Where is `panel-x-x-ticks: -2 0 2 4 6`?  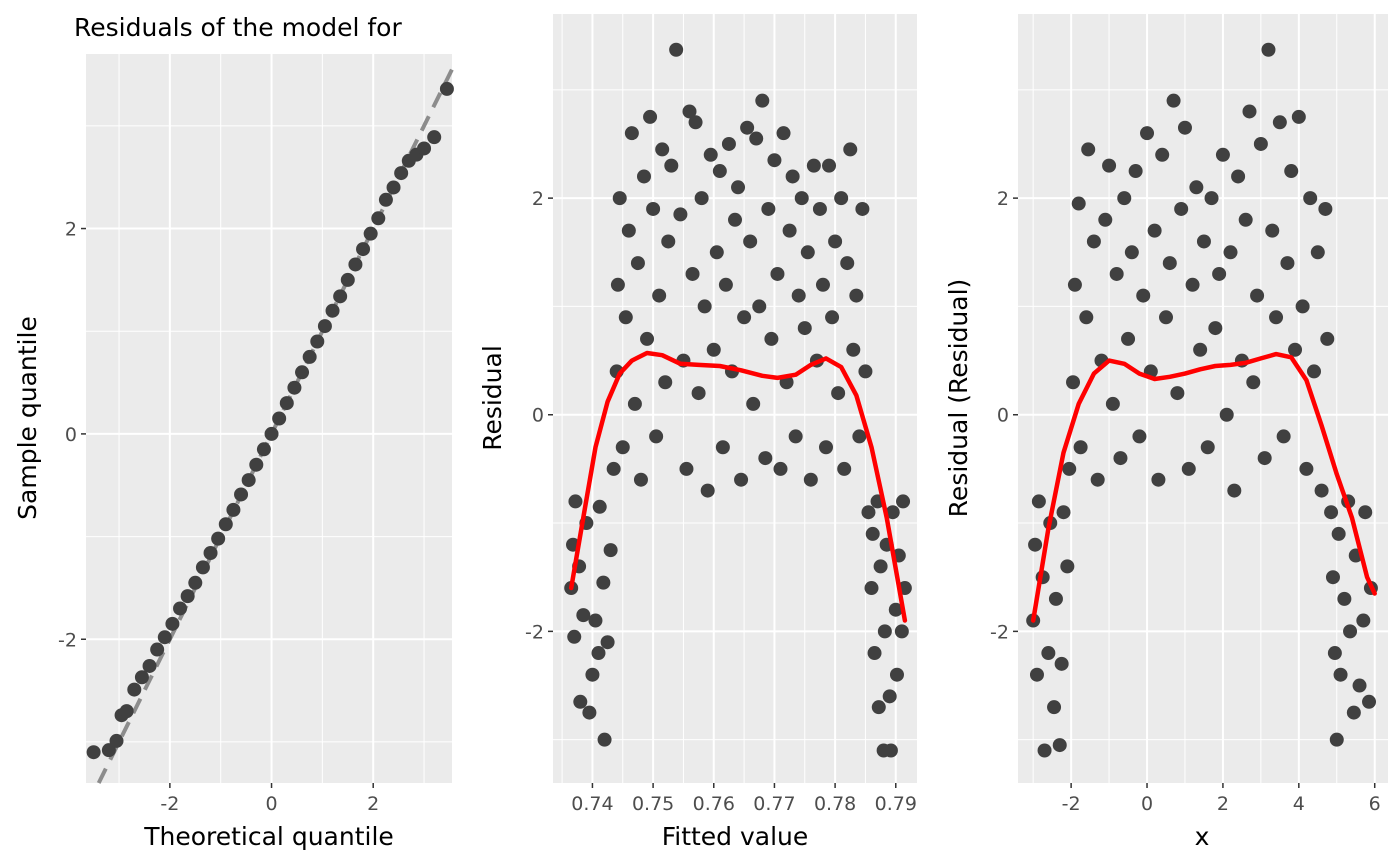 panel-x-x-ticks: -2 0 2 4 6 is located at coordinates (1221, 799).